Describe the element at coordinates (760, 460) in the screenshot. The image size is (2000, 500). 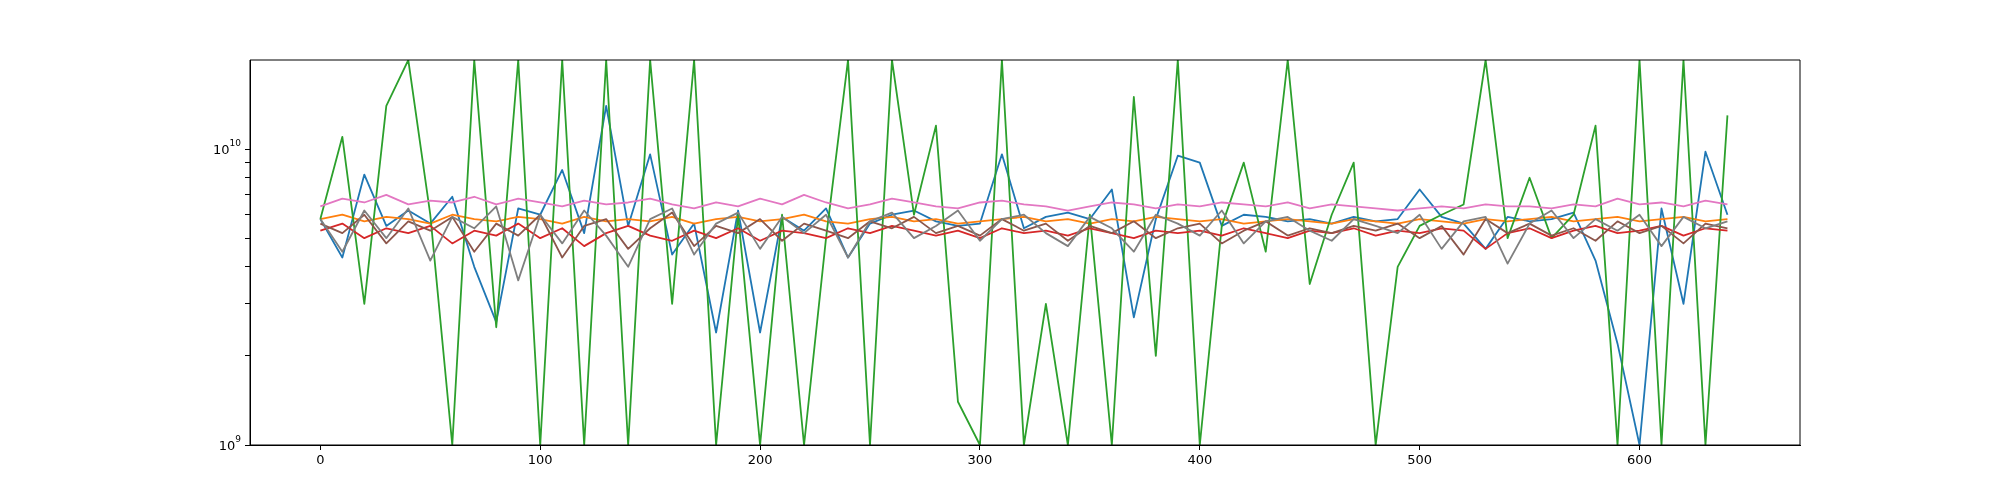
I see `x-tick-label: 200` at that location.